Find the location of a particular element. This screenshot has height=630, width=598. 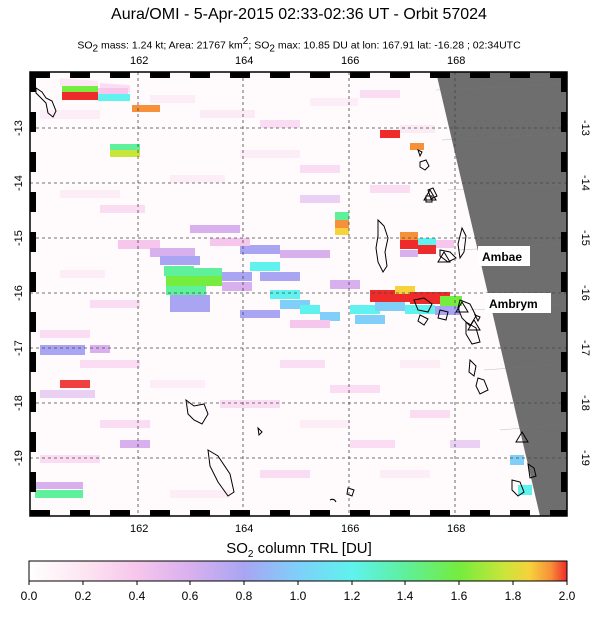

cb-tick-8: 1.6 is located at coordinates (459, 596).